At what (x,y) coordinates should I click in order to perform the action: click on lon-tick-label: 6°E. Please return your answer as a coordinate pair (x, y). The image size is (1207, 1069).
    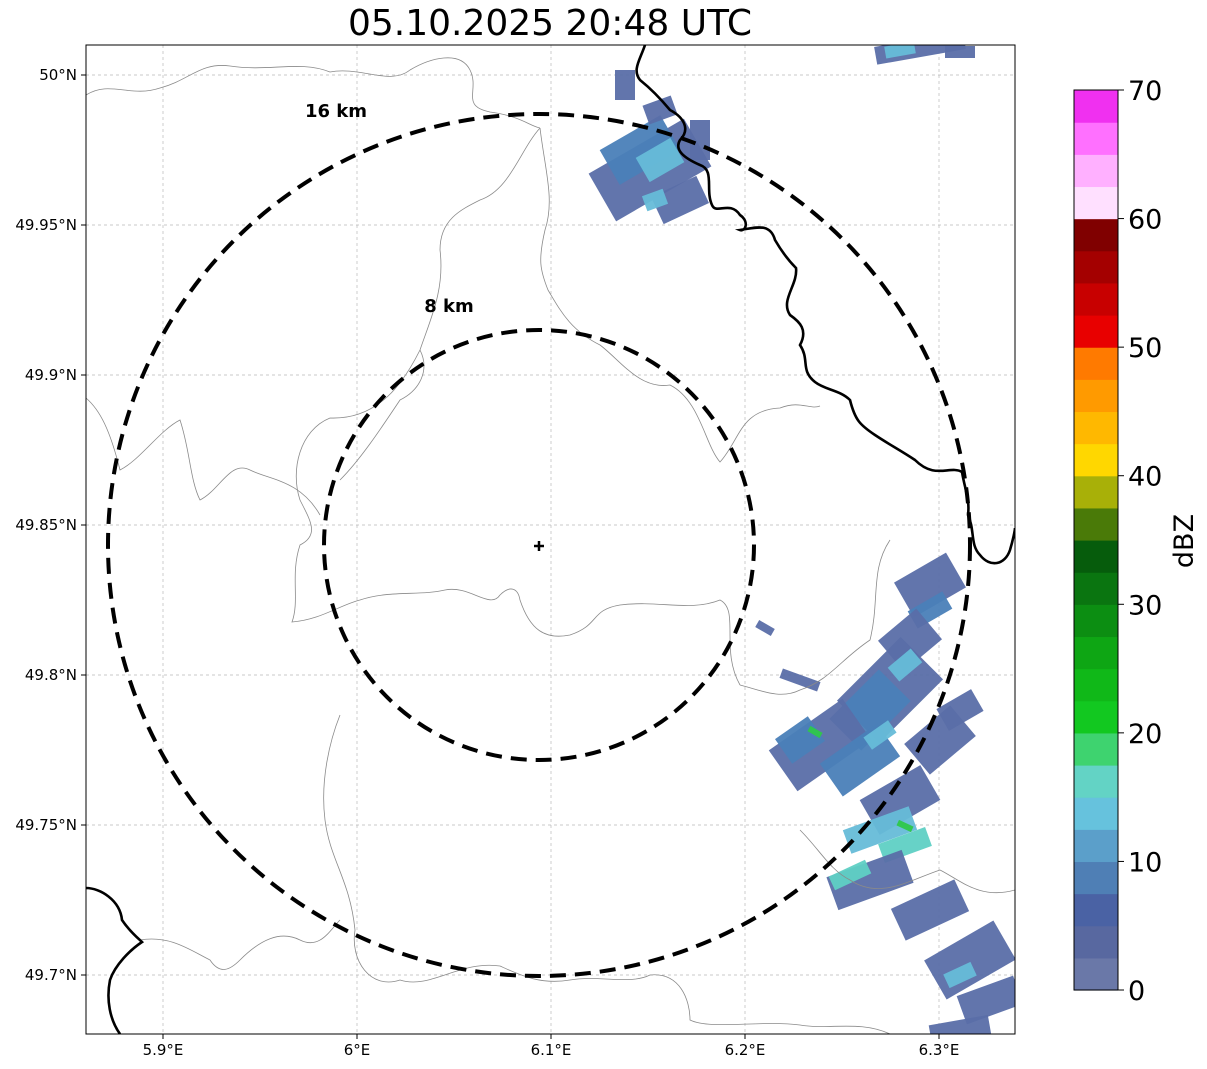
    Looking at the image, I should click on (357, 1050).